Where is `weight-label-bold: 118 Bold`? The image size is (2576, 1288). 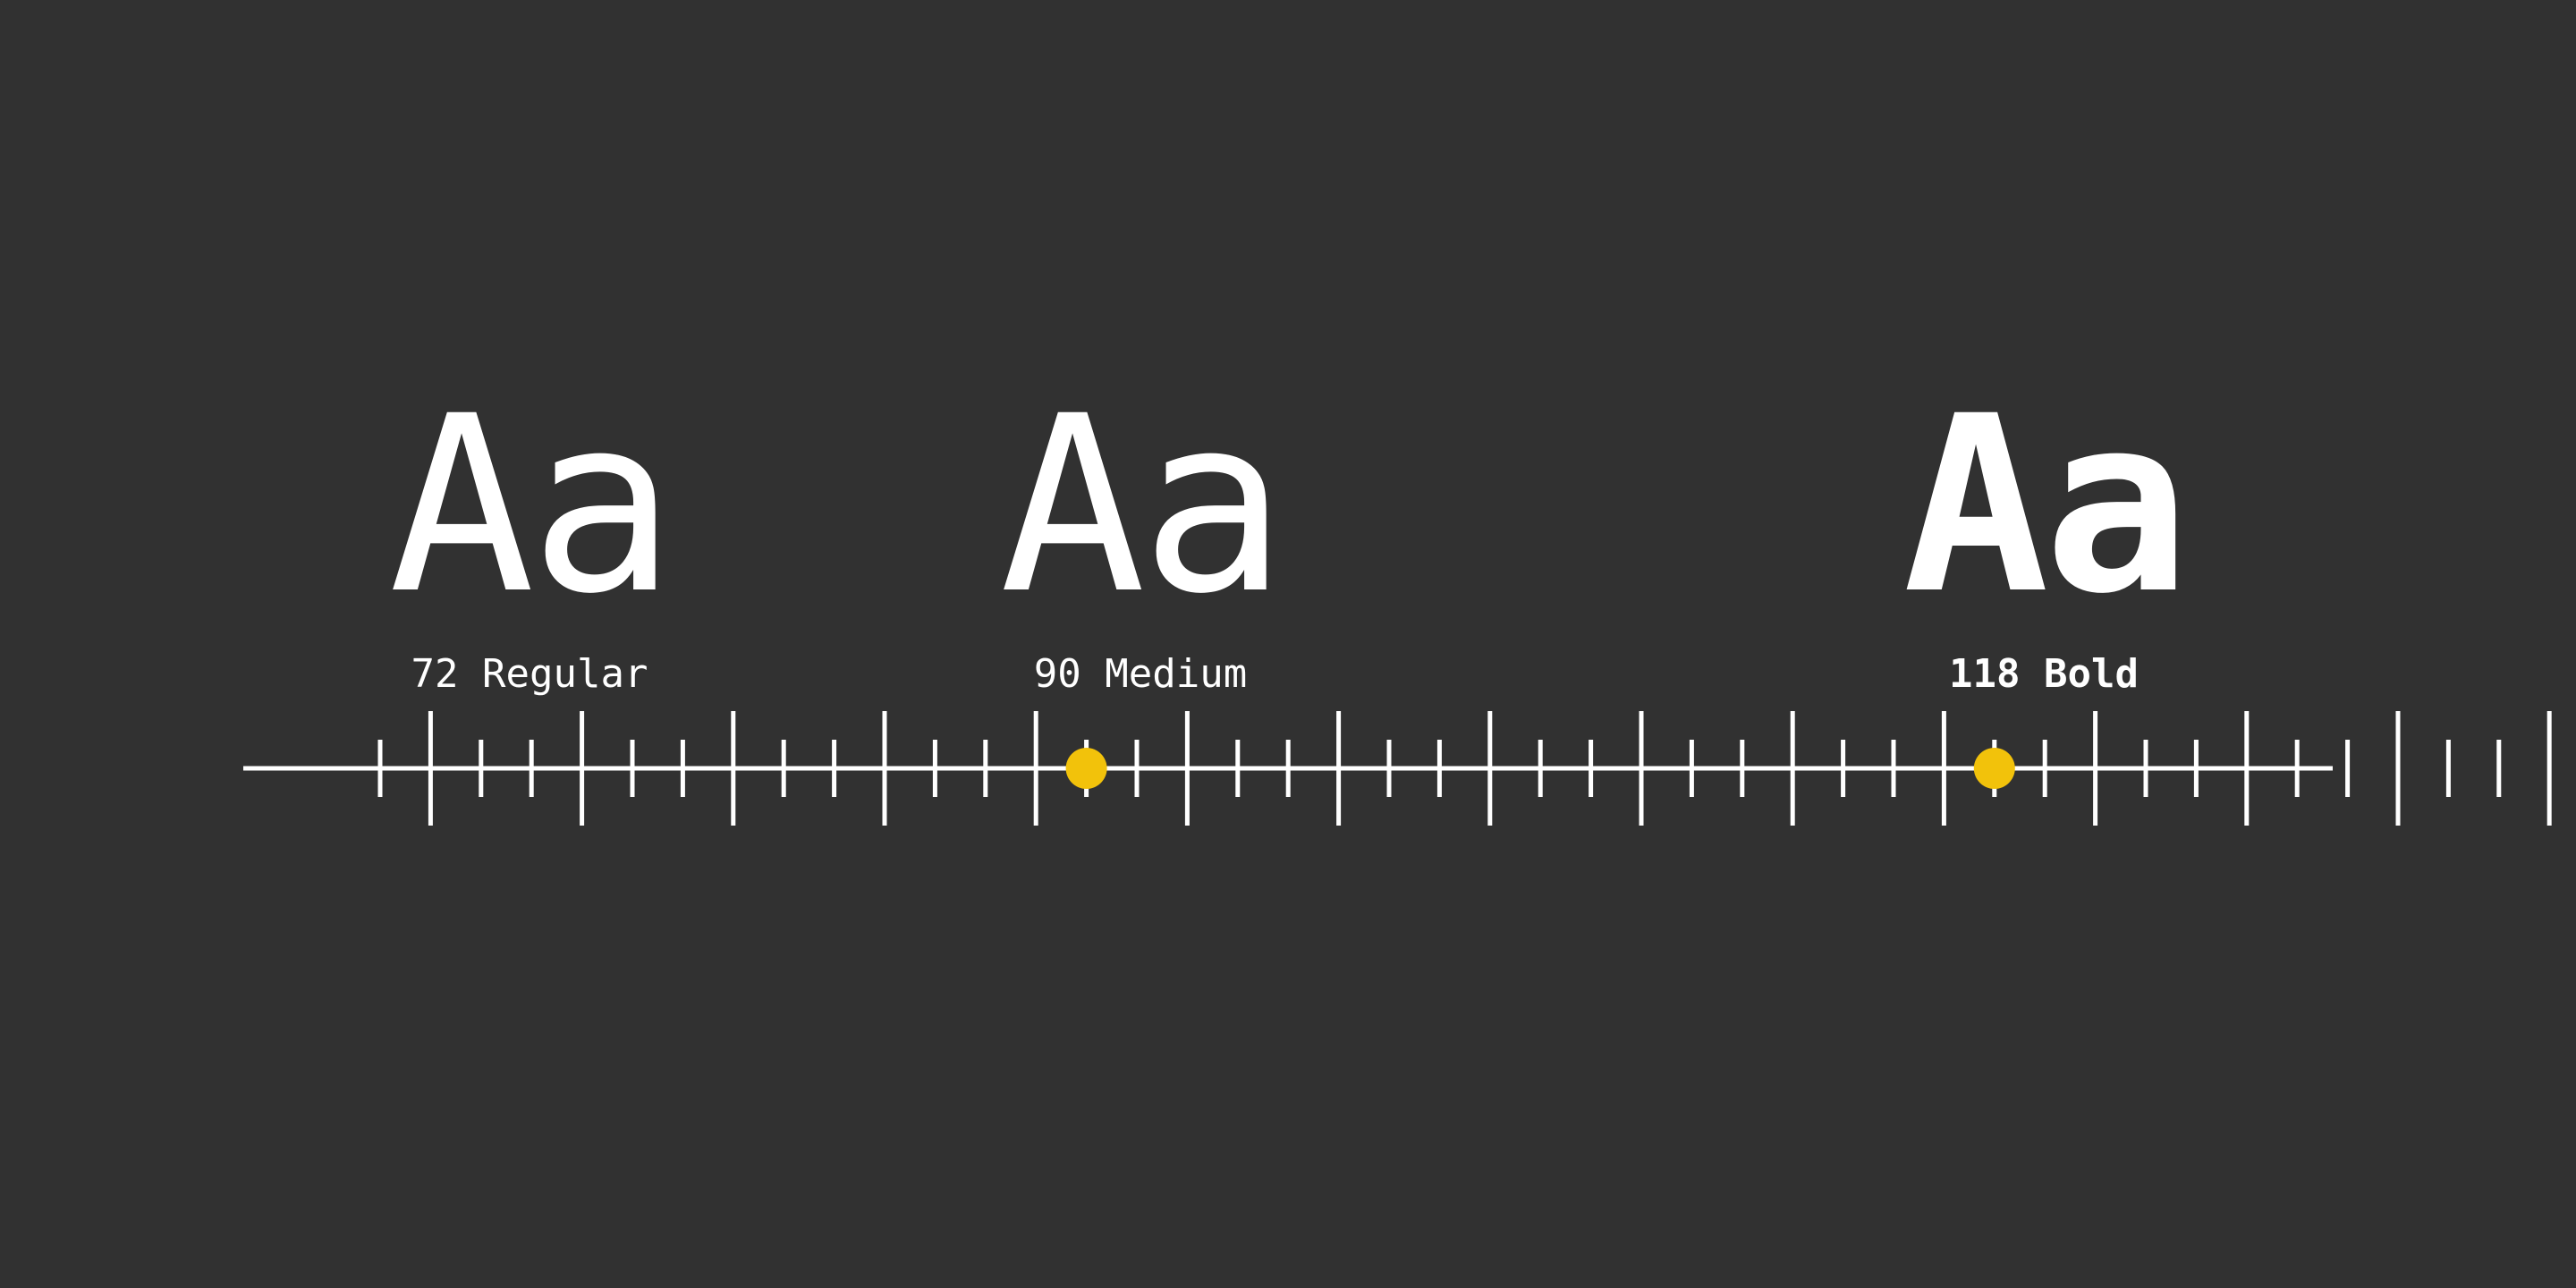 weight-label-bold: 118 Bold is located at coordinates (2044, 674).